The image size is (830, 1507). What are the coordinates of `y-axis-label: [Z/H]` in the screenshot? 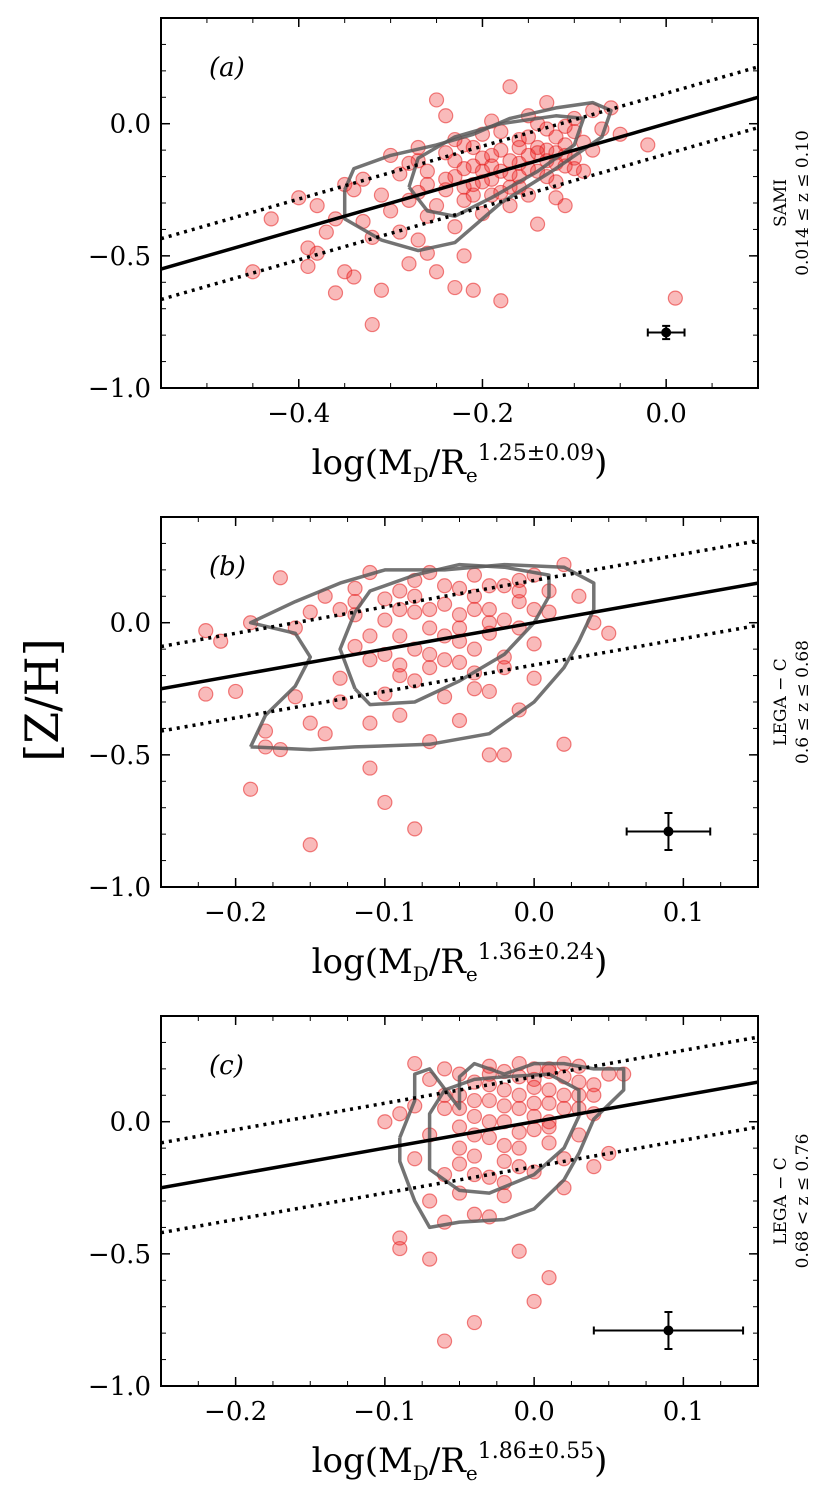 It's located at (42, 699).